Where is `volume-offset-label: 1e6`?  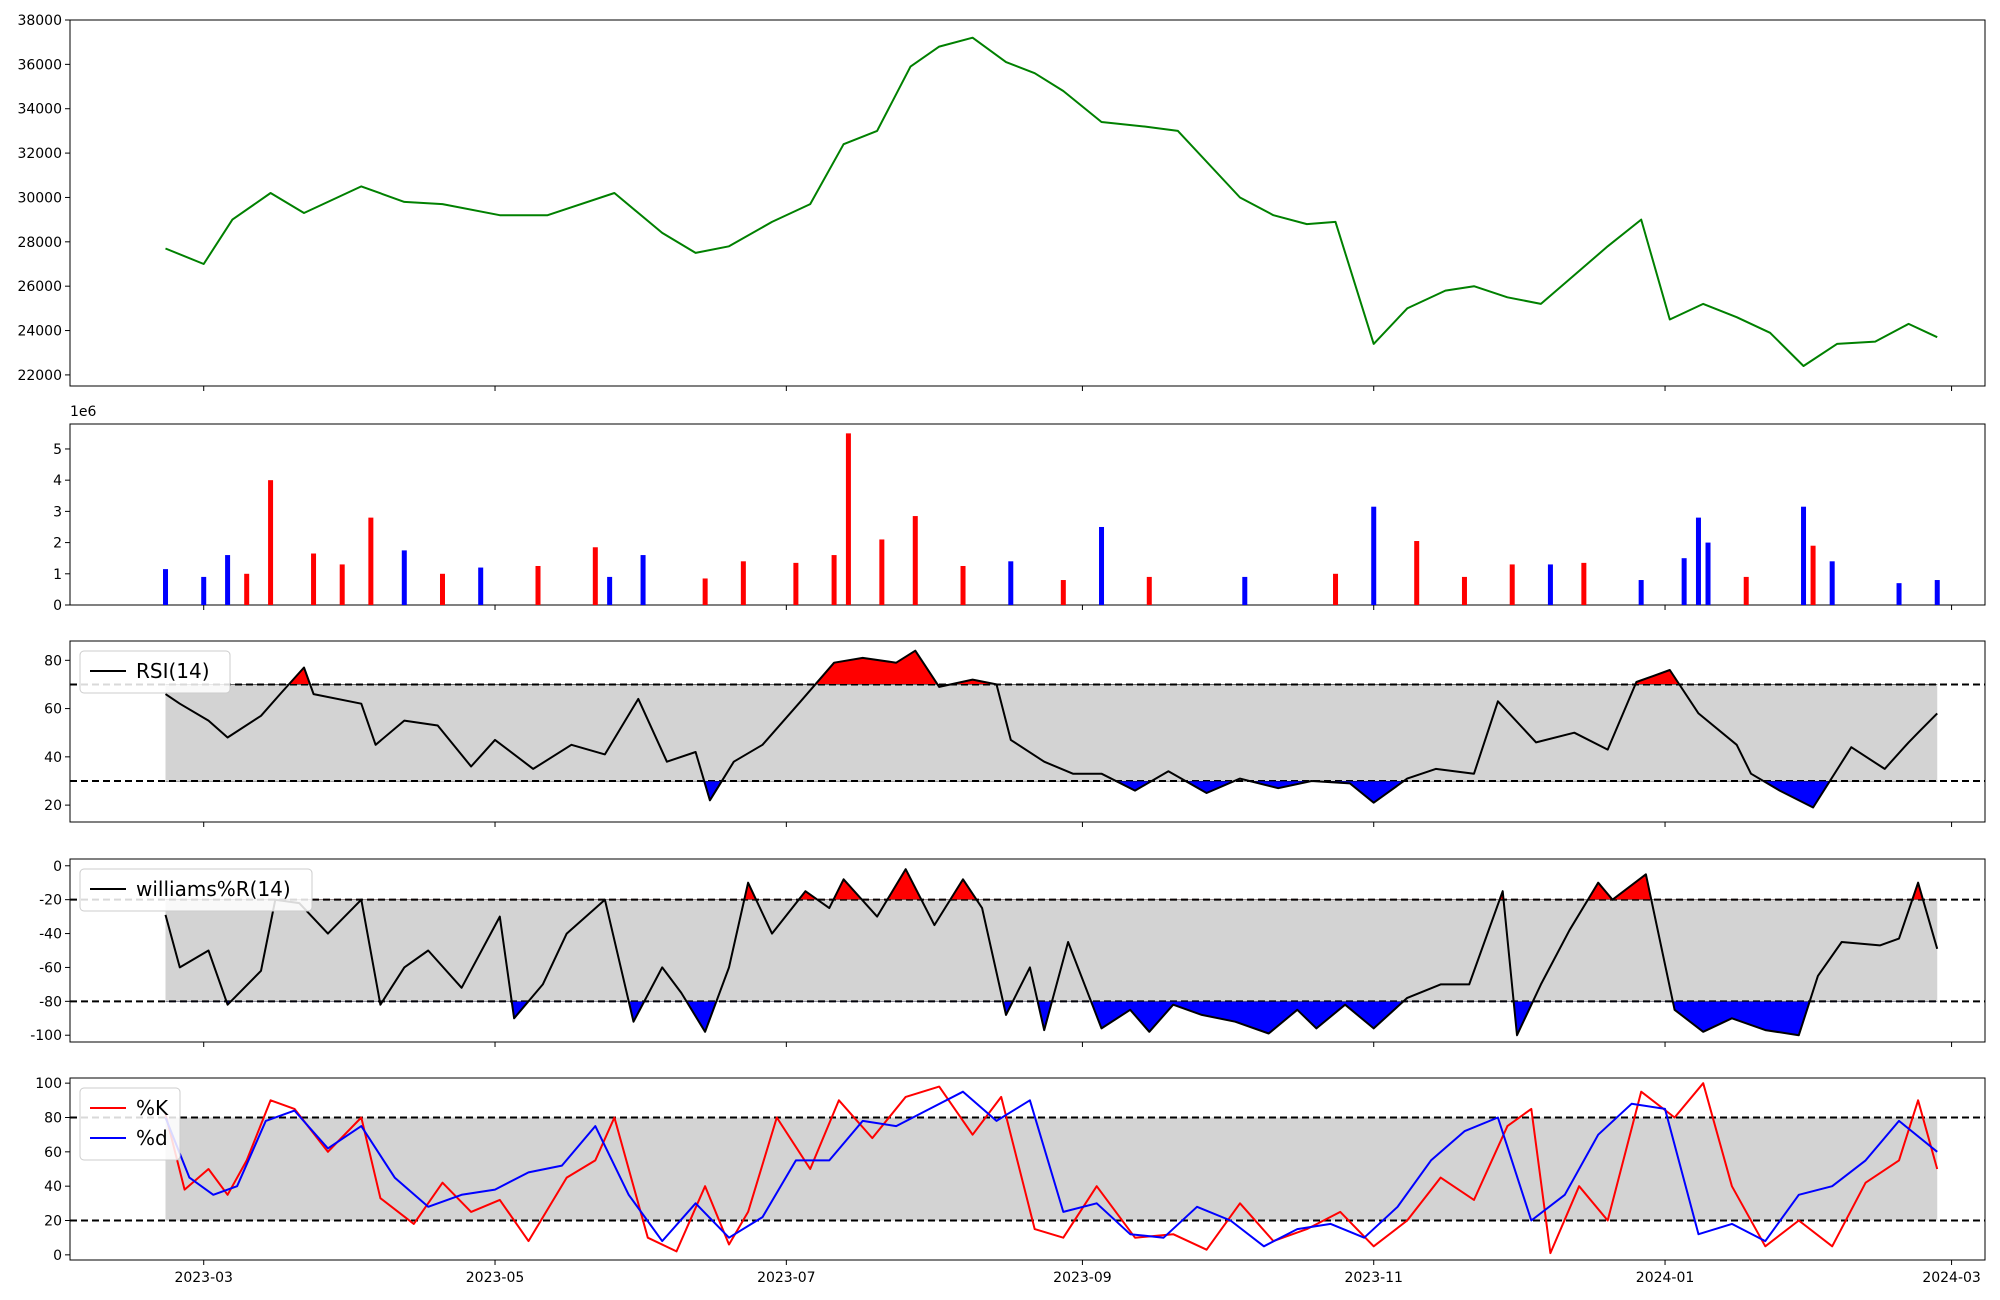
volume-offset-label: 1e6 is located at coordinates (83, 412).